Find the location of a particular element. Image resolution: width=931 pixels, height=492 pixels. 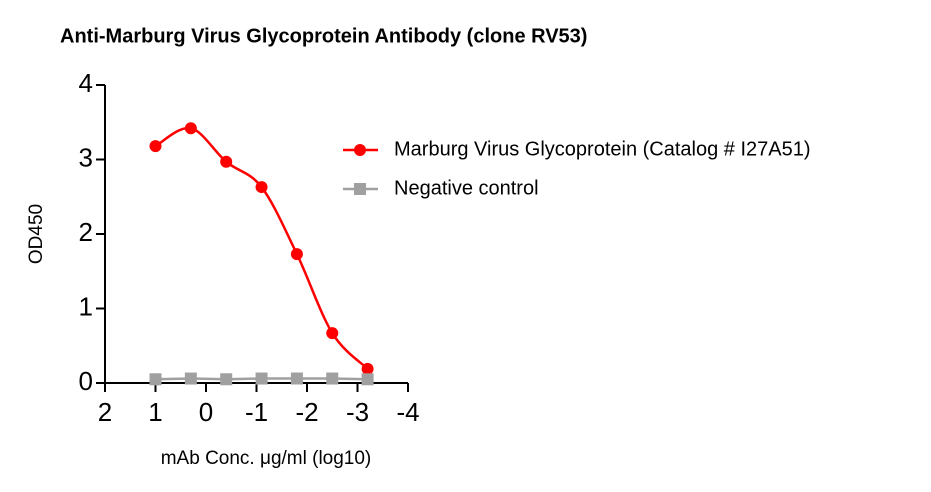

y-tick-label: 1 is located at coordinates (86, 306).